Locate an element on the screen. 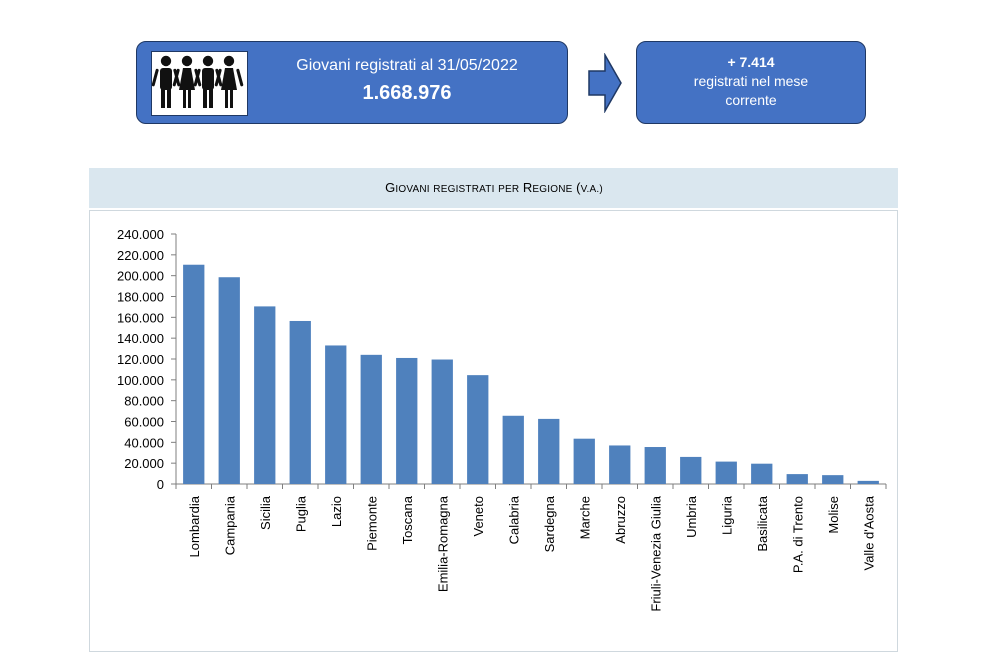 This screenshot has height=654, width=991. y-tick-label: 140.000 is located at coordinates (140, 338).